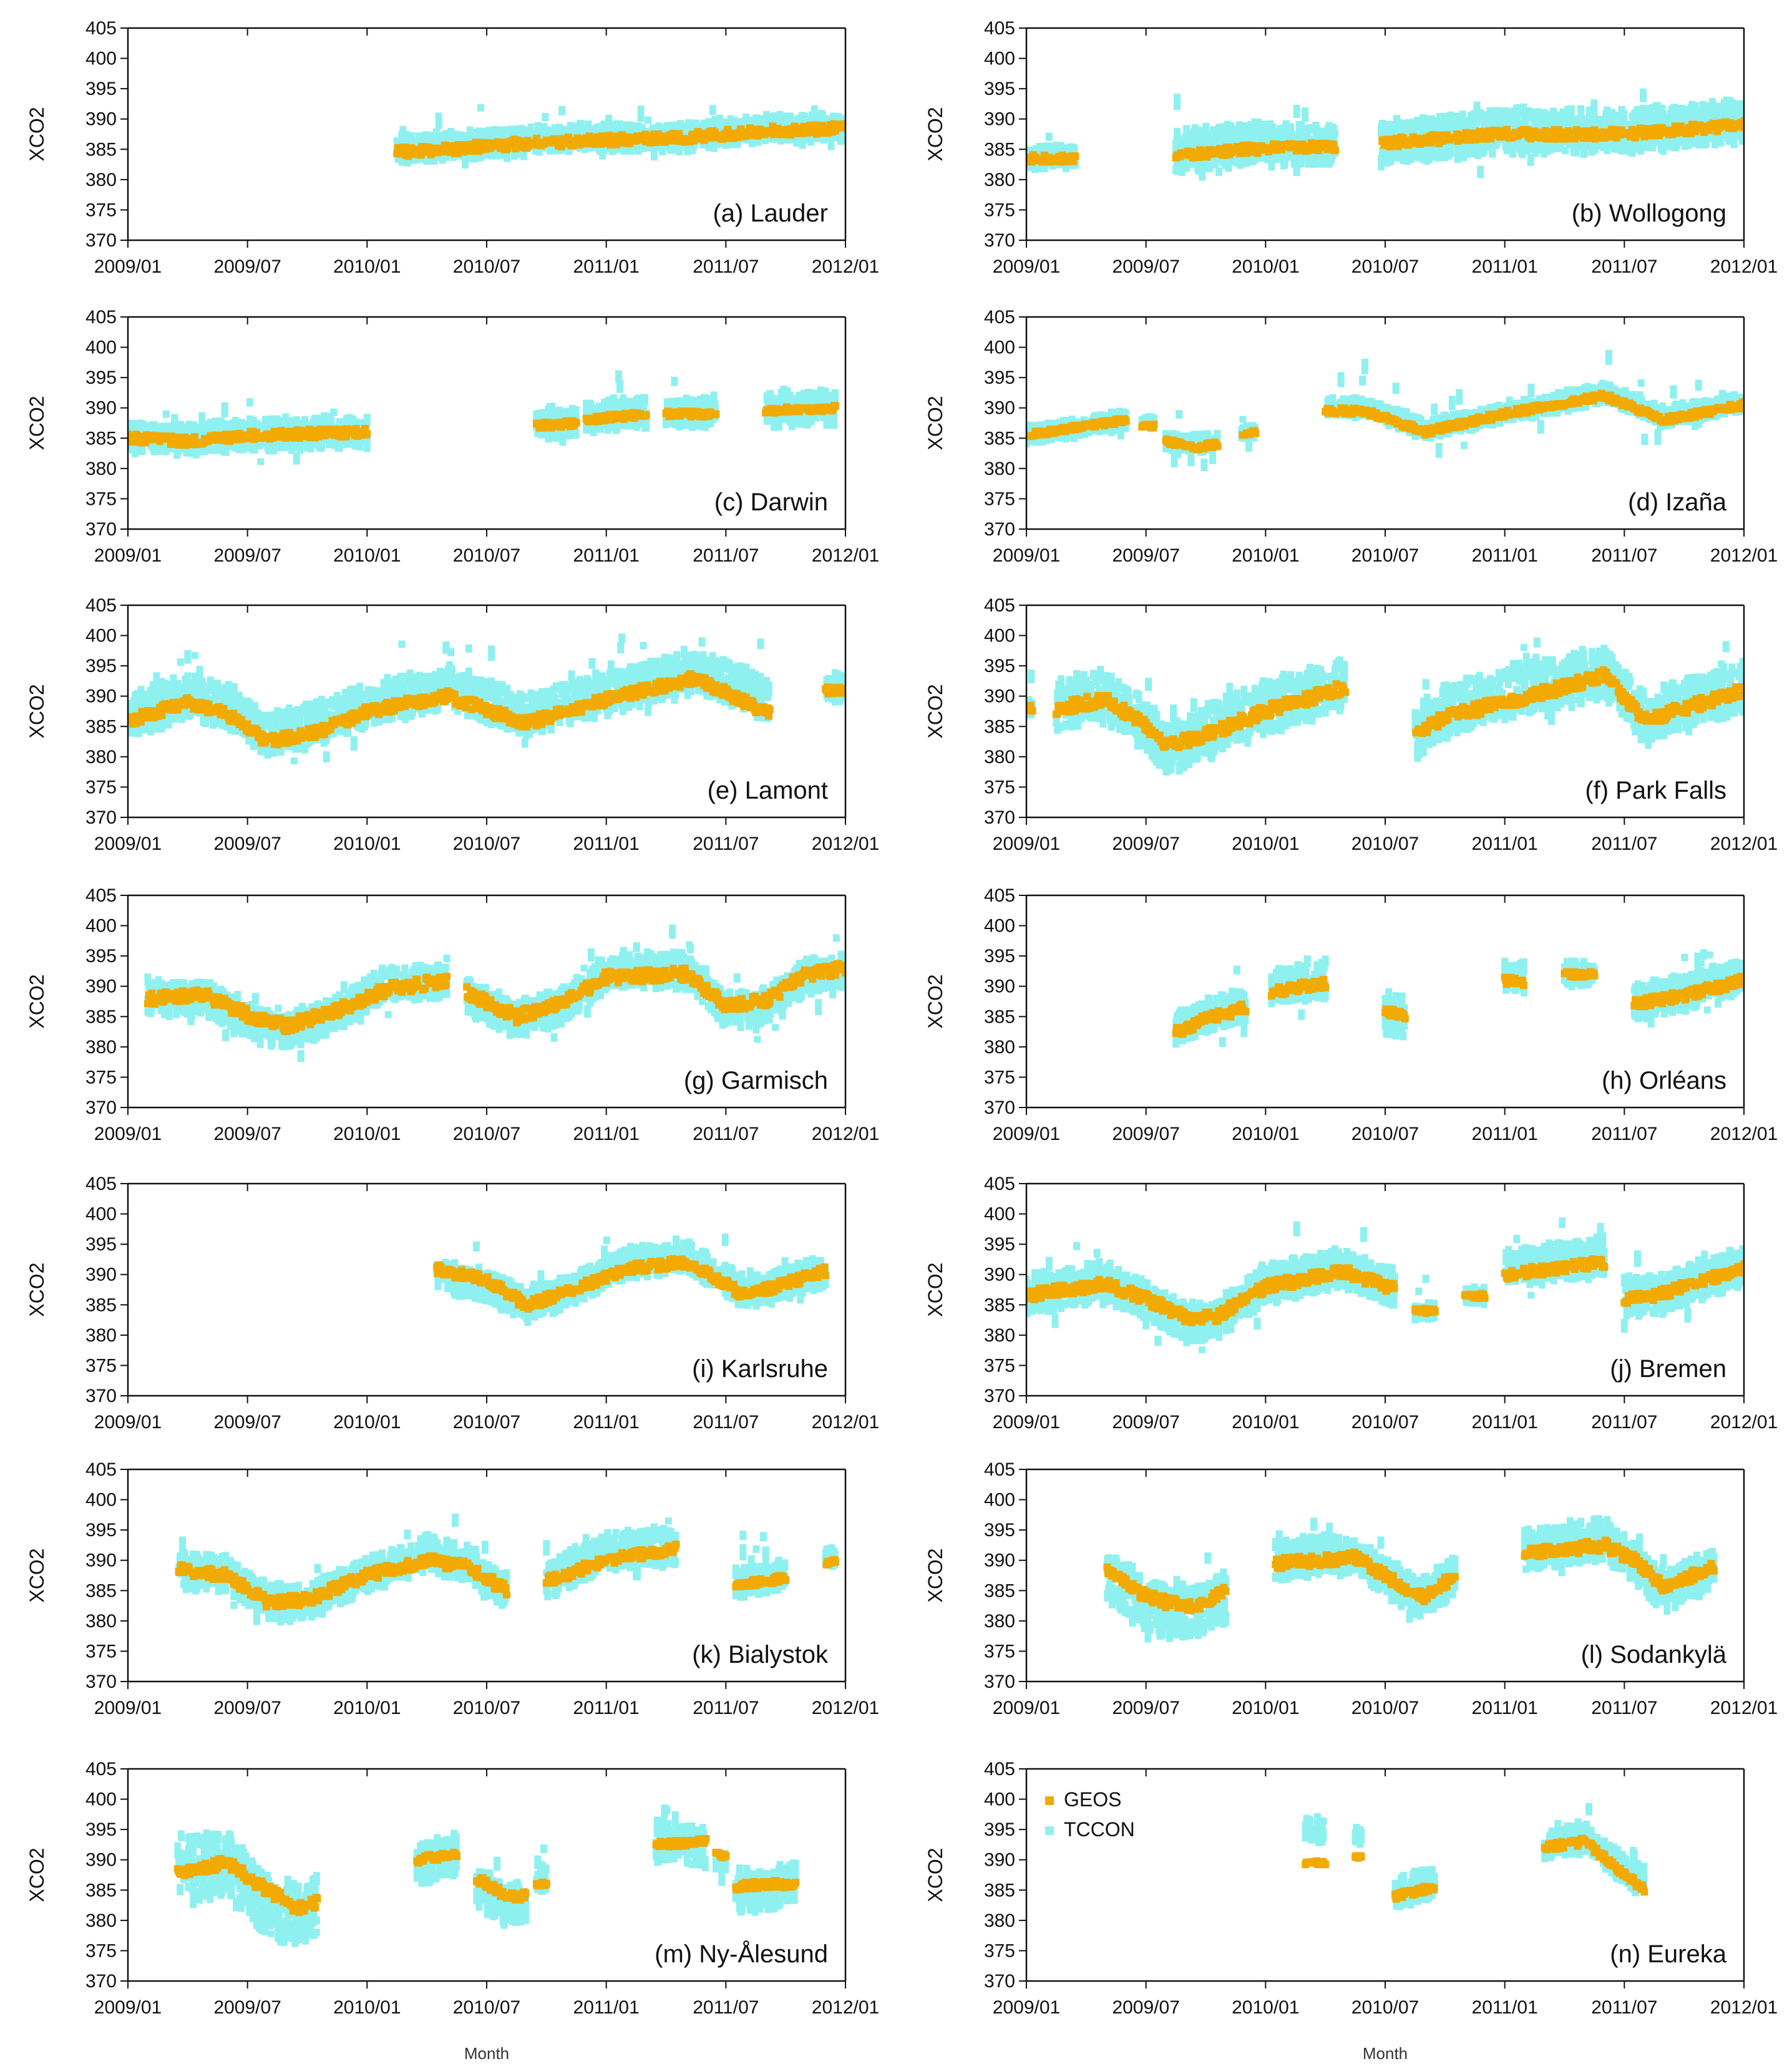 The image size is (1792, 2064). I want to click on y-tick-label: 405, so click(101, 317).